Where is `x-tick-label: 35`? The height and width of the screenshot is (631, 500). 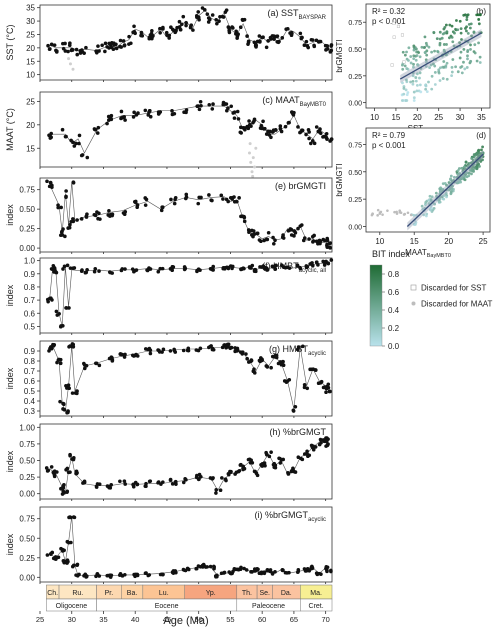
x-tick-label: 35 is located at coordinates (481, 117).